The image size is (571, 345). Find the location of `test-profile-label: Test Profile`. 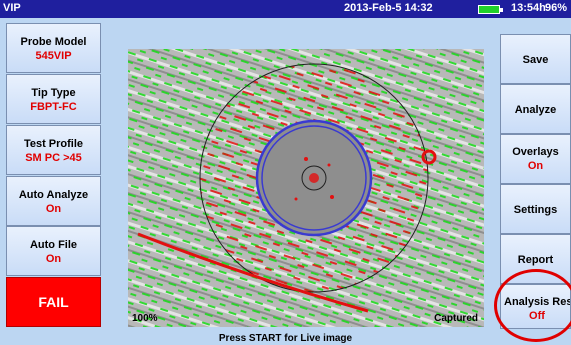

test-profile-label: Test Profile is located at coordinates (53, 144).